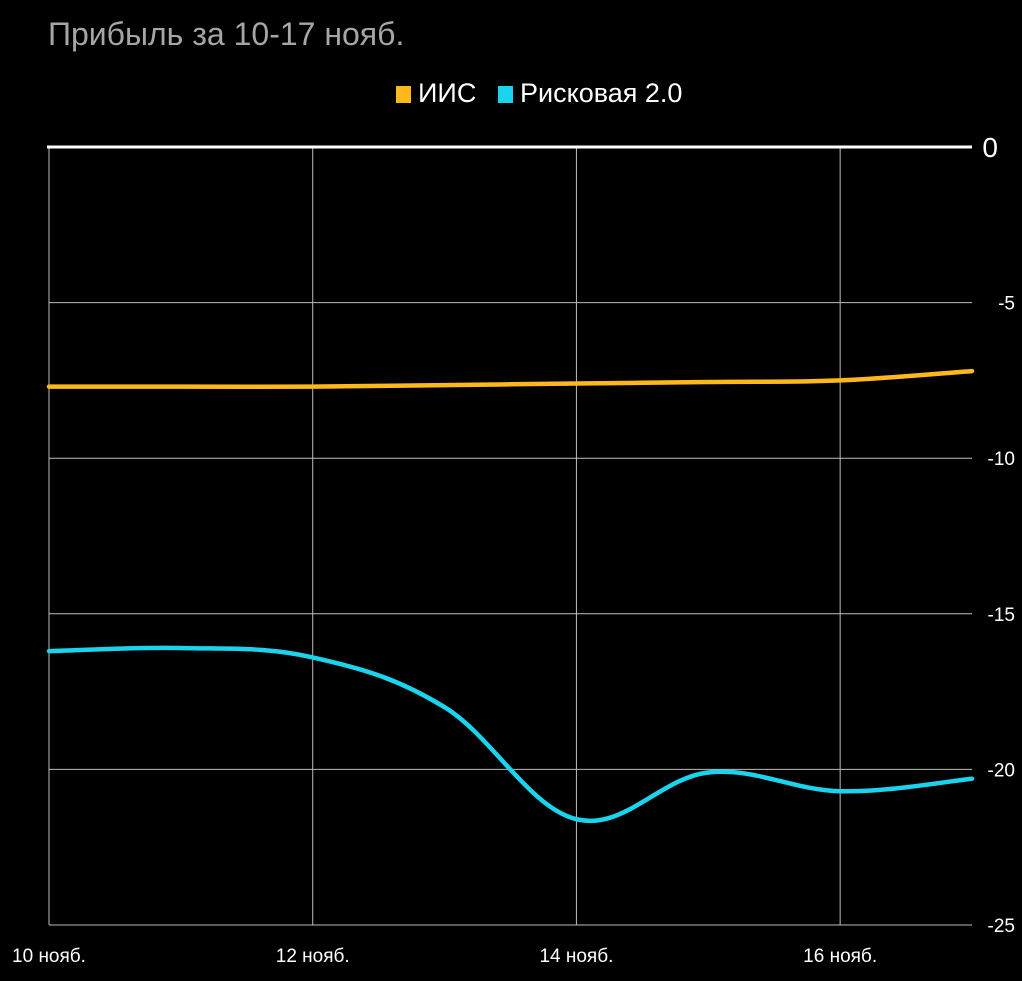 Image resolution: width=1022 pixels, height=981 pixels. Describe the element at coordinates (990, 147) in the screenshot. I see `y-tick-label: 0` at that location.